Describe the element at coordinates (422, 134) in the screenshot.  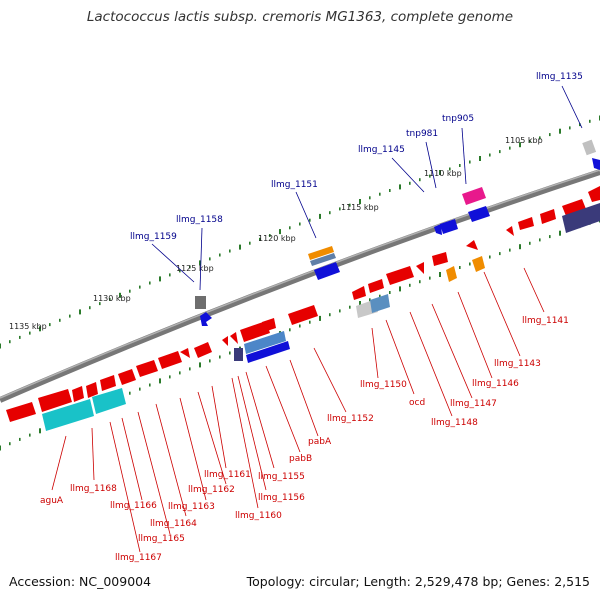
I see `label-tnp981: tnp981` at that location.